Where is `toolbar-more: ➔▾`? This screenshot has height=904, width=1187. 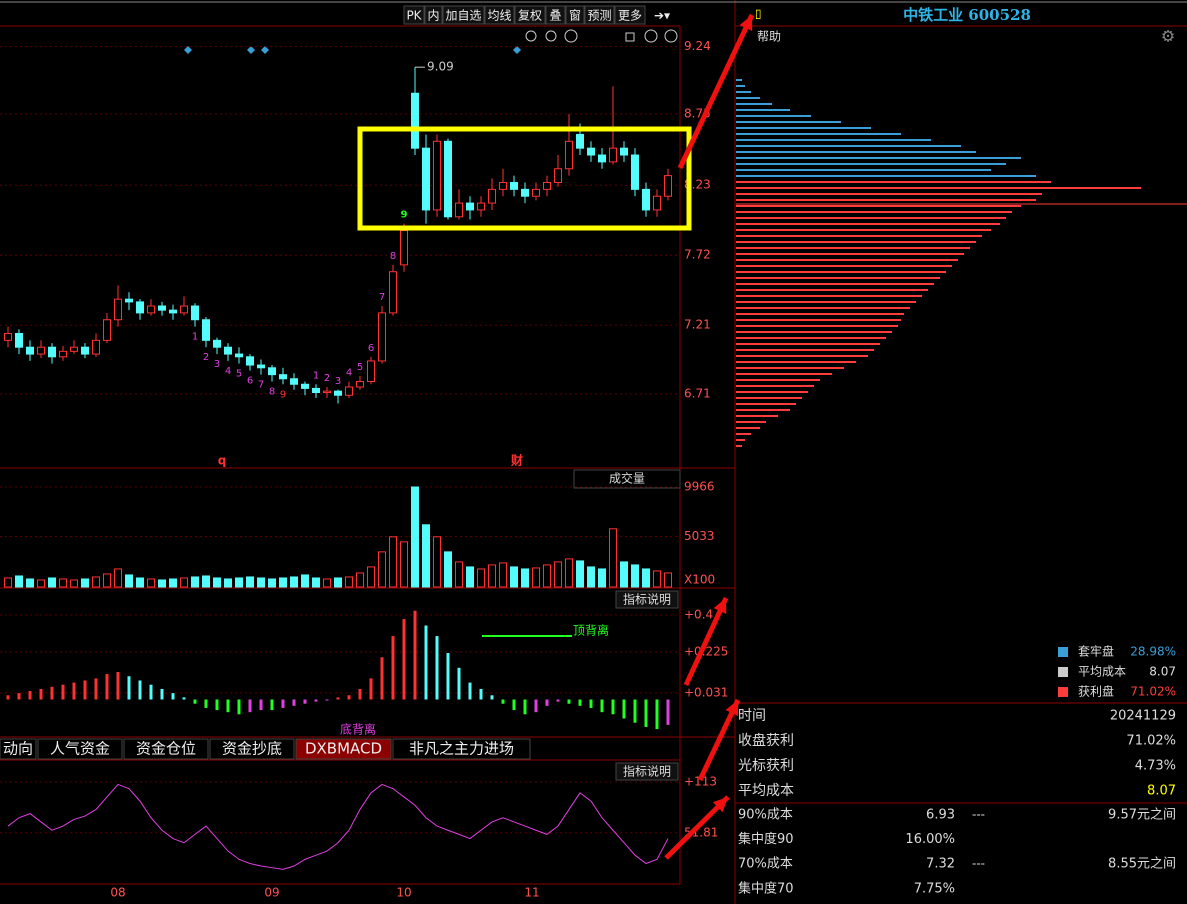
toolbar-more: ➔▾ is located at coordinates (662, 16).